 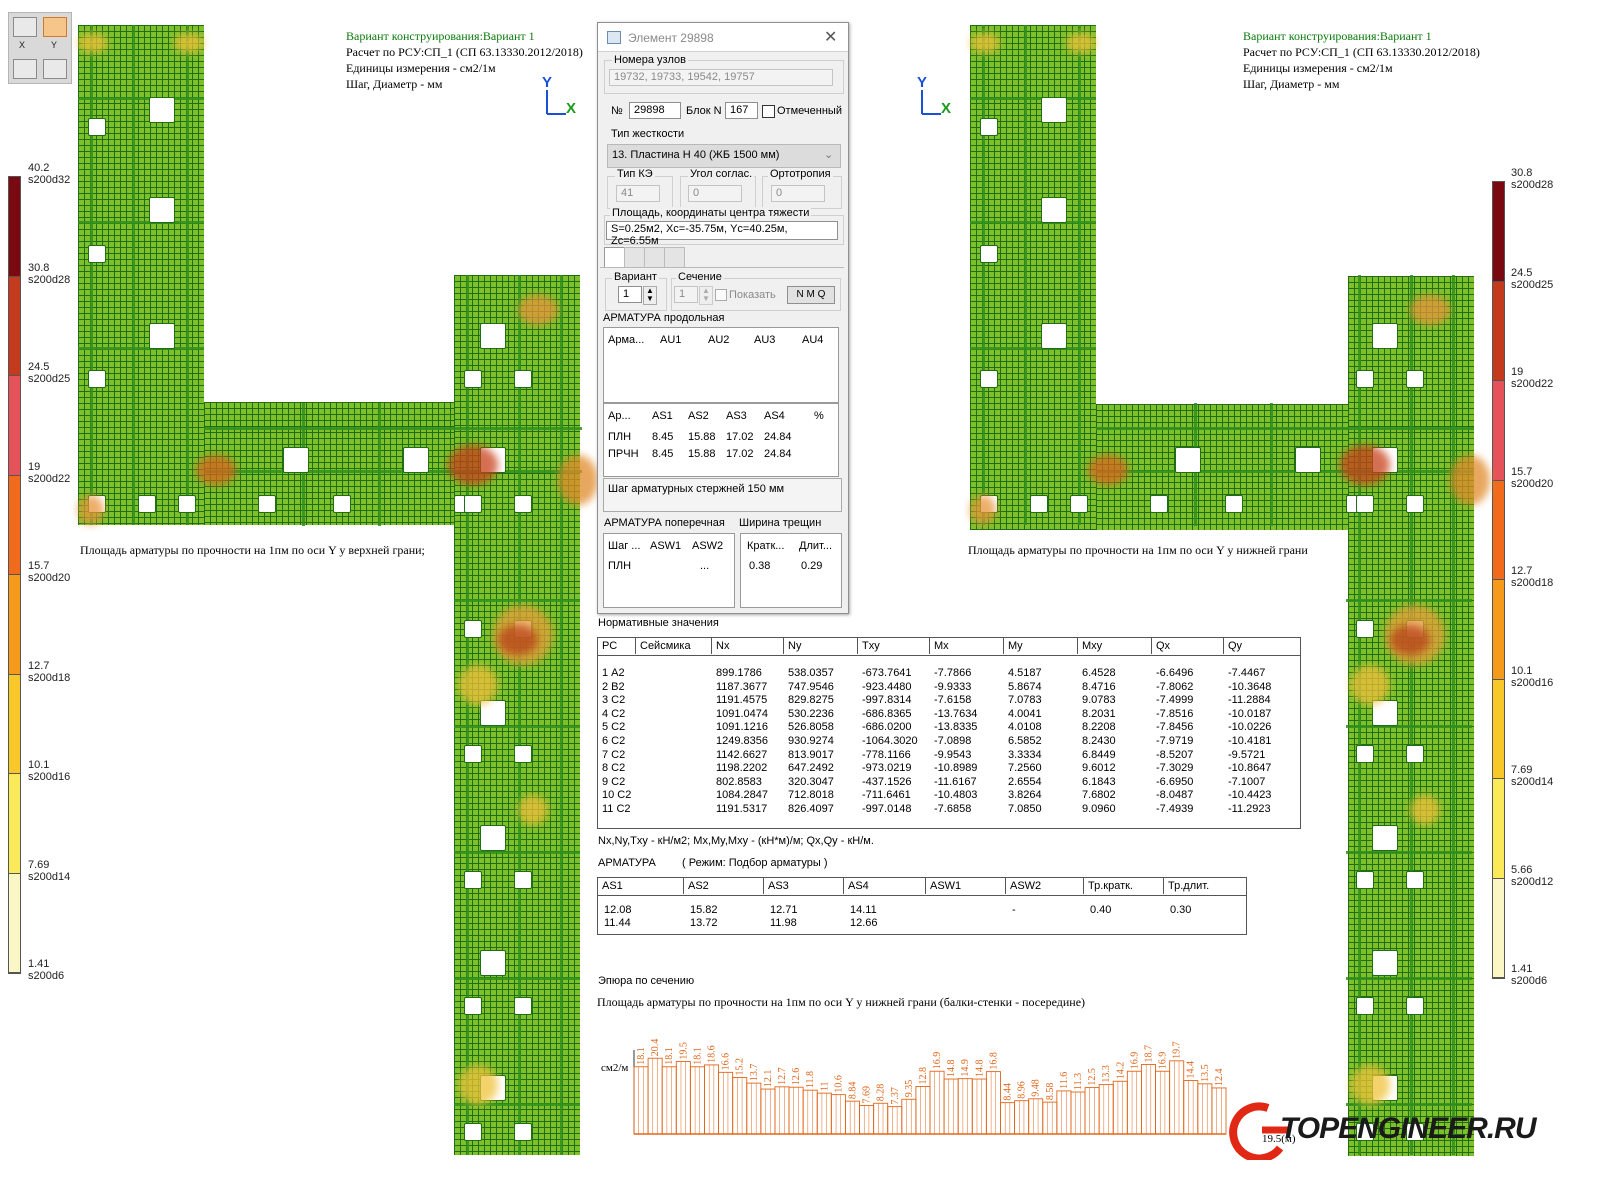 What do you see at coordinates (1249, 809) in the screenshot?
I see `normative-cell: -11.2923` at bounding box center [1249, 809].